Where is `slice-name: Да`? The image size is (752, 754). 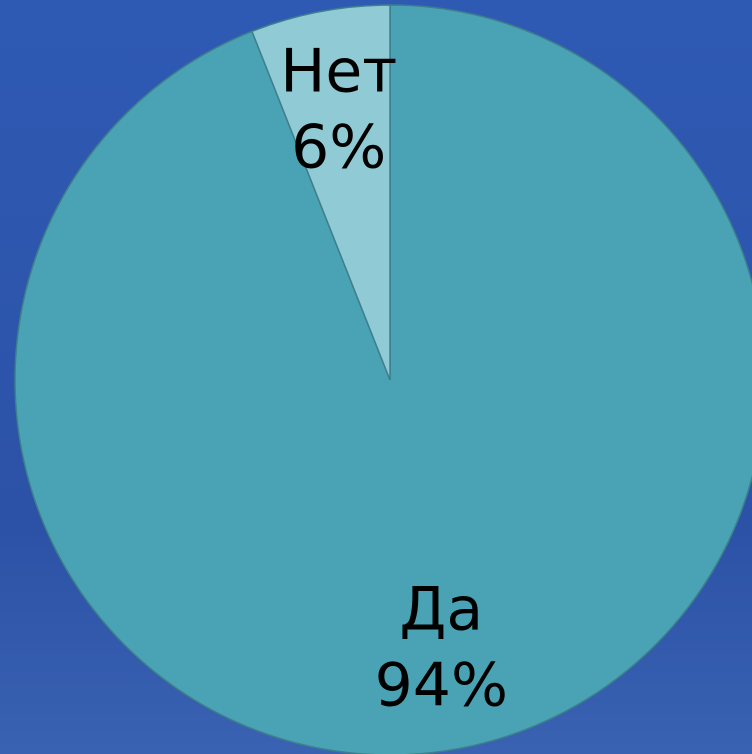 slice-name: Да is located at coordinates (441, 609).